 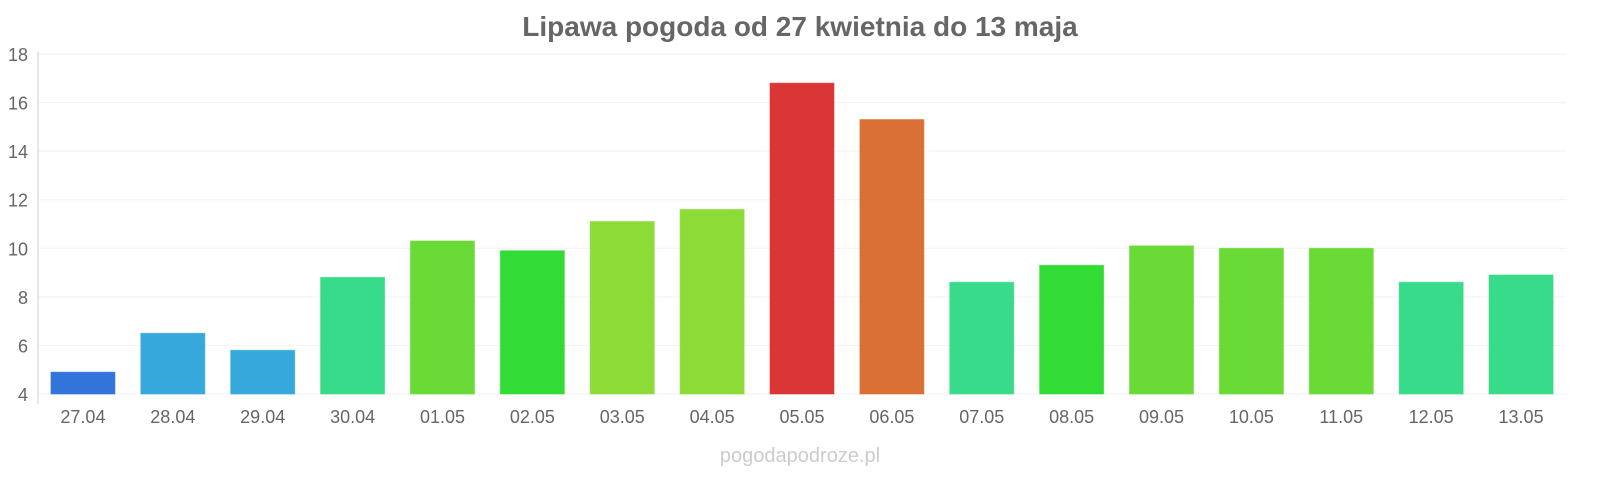 I want to click on bar-07.05, so click(x=982, y=338).